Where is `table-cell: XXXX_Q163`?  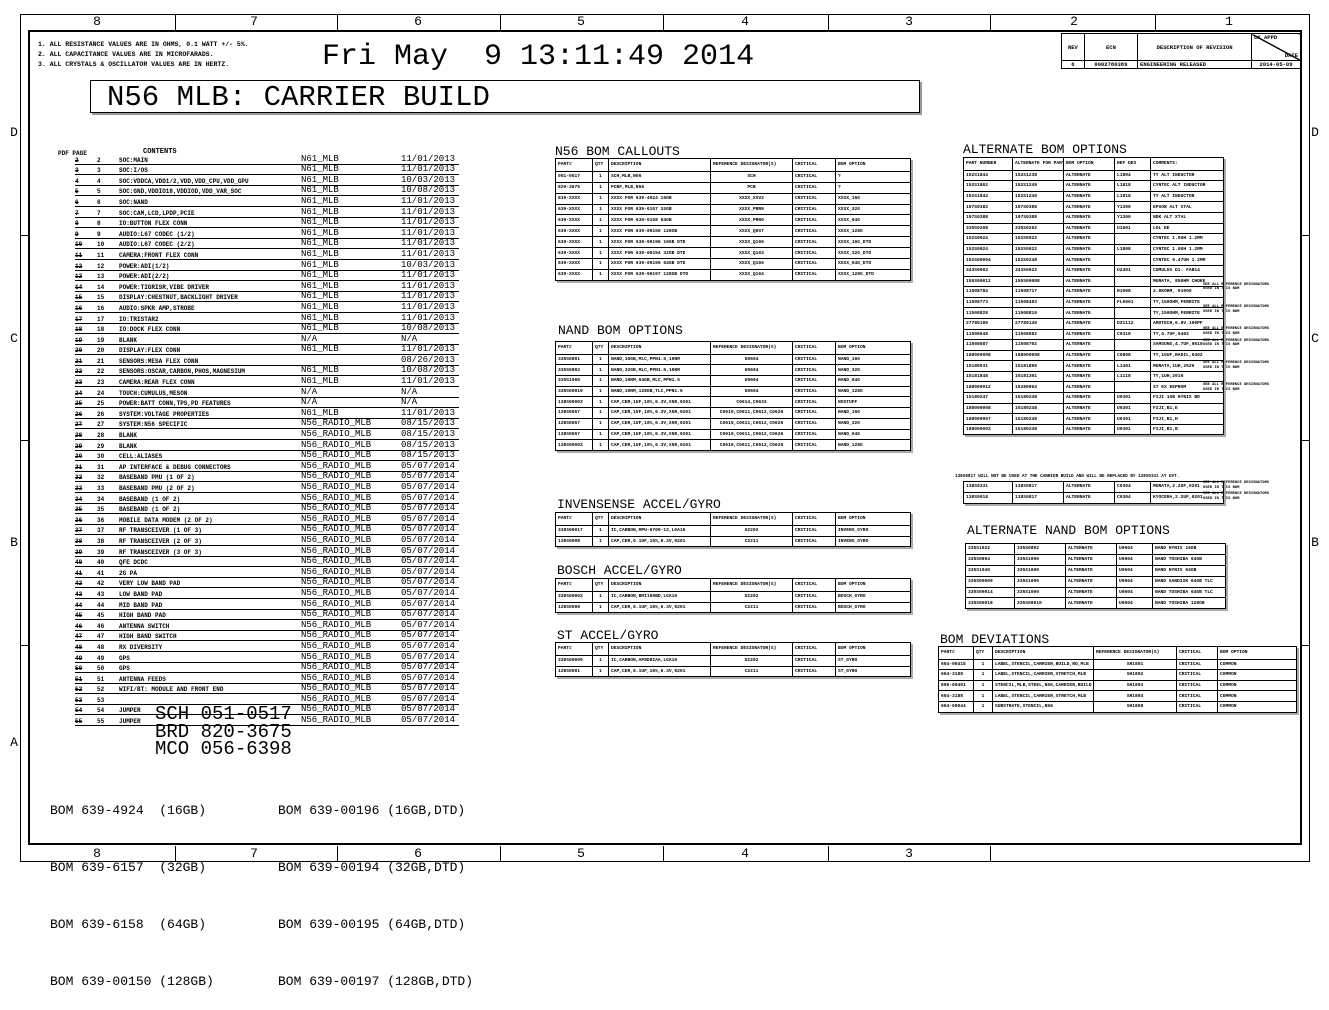 table-cell: XXXX_Q163 is located at coordinates (751, 253).